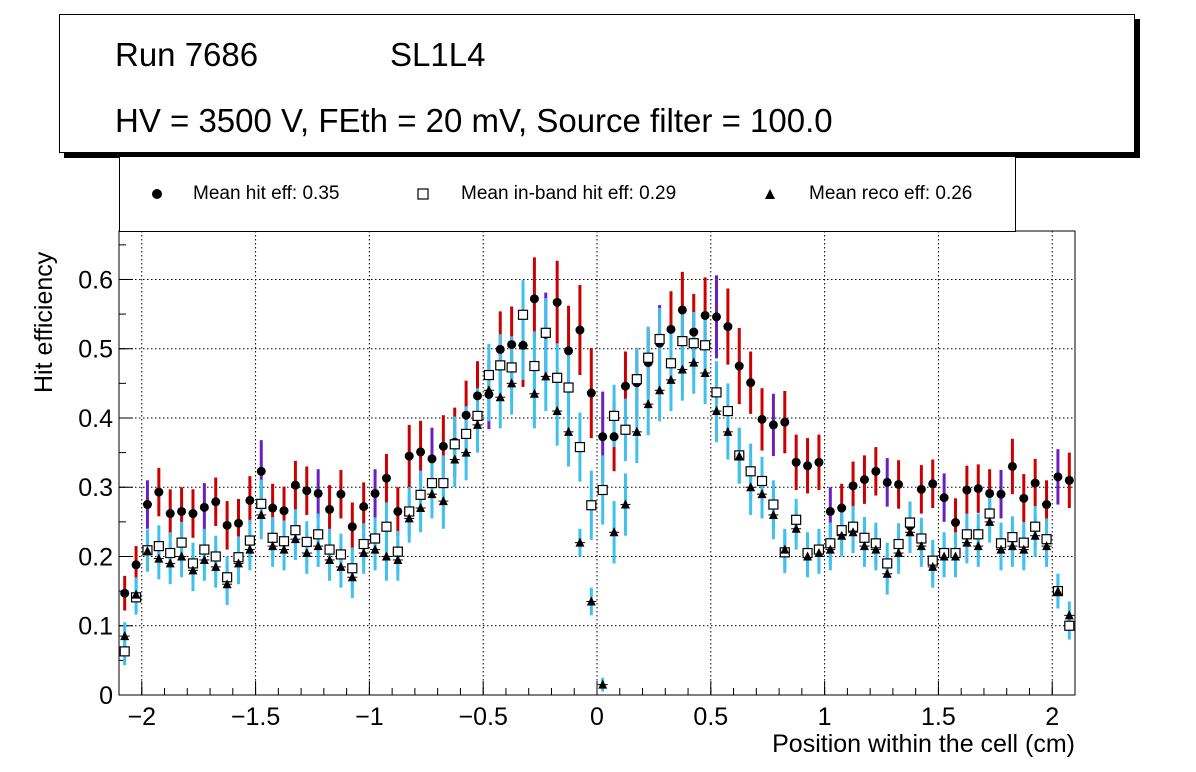  Describe the element at coordinates (106, 696) in the screenshot. I see `y-tick-label: 0` at that location.